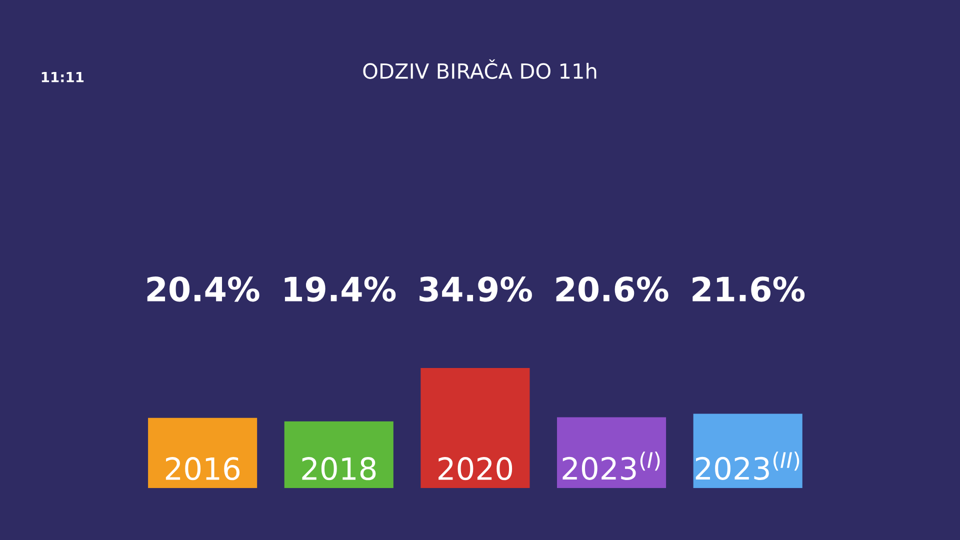 Image resolution: width=960 pixels, height=540 pixels. Describe the element at coordinates (612, 289) in the screenshot. I see `data-label: 20.6%` at that location.